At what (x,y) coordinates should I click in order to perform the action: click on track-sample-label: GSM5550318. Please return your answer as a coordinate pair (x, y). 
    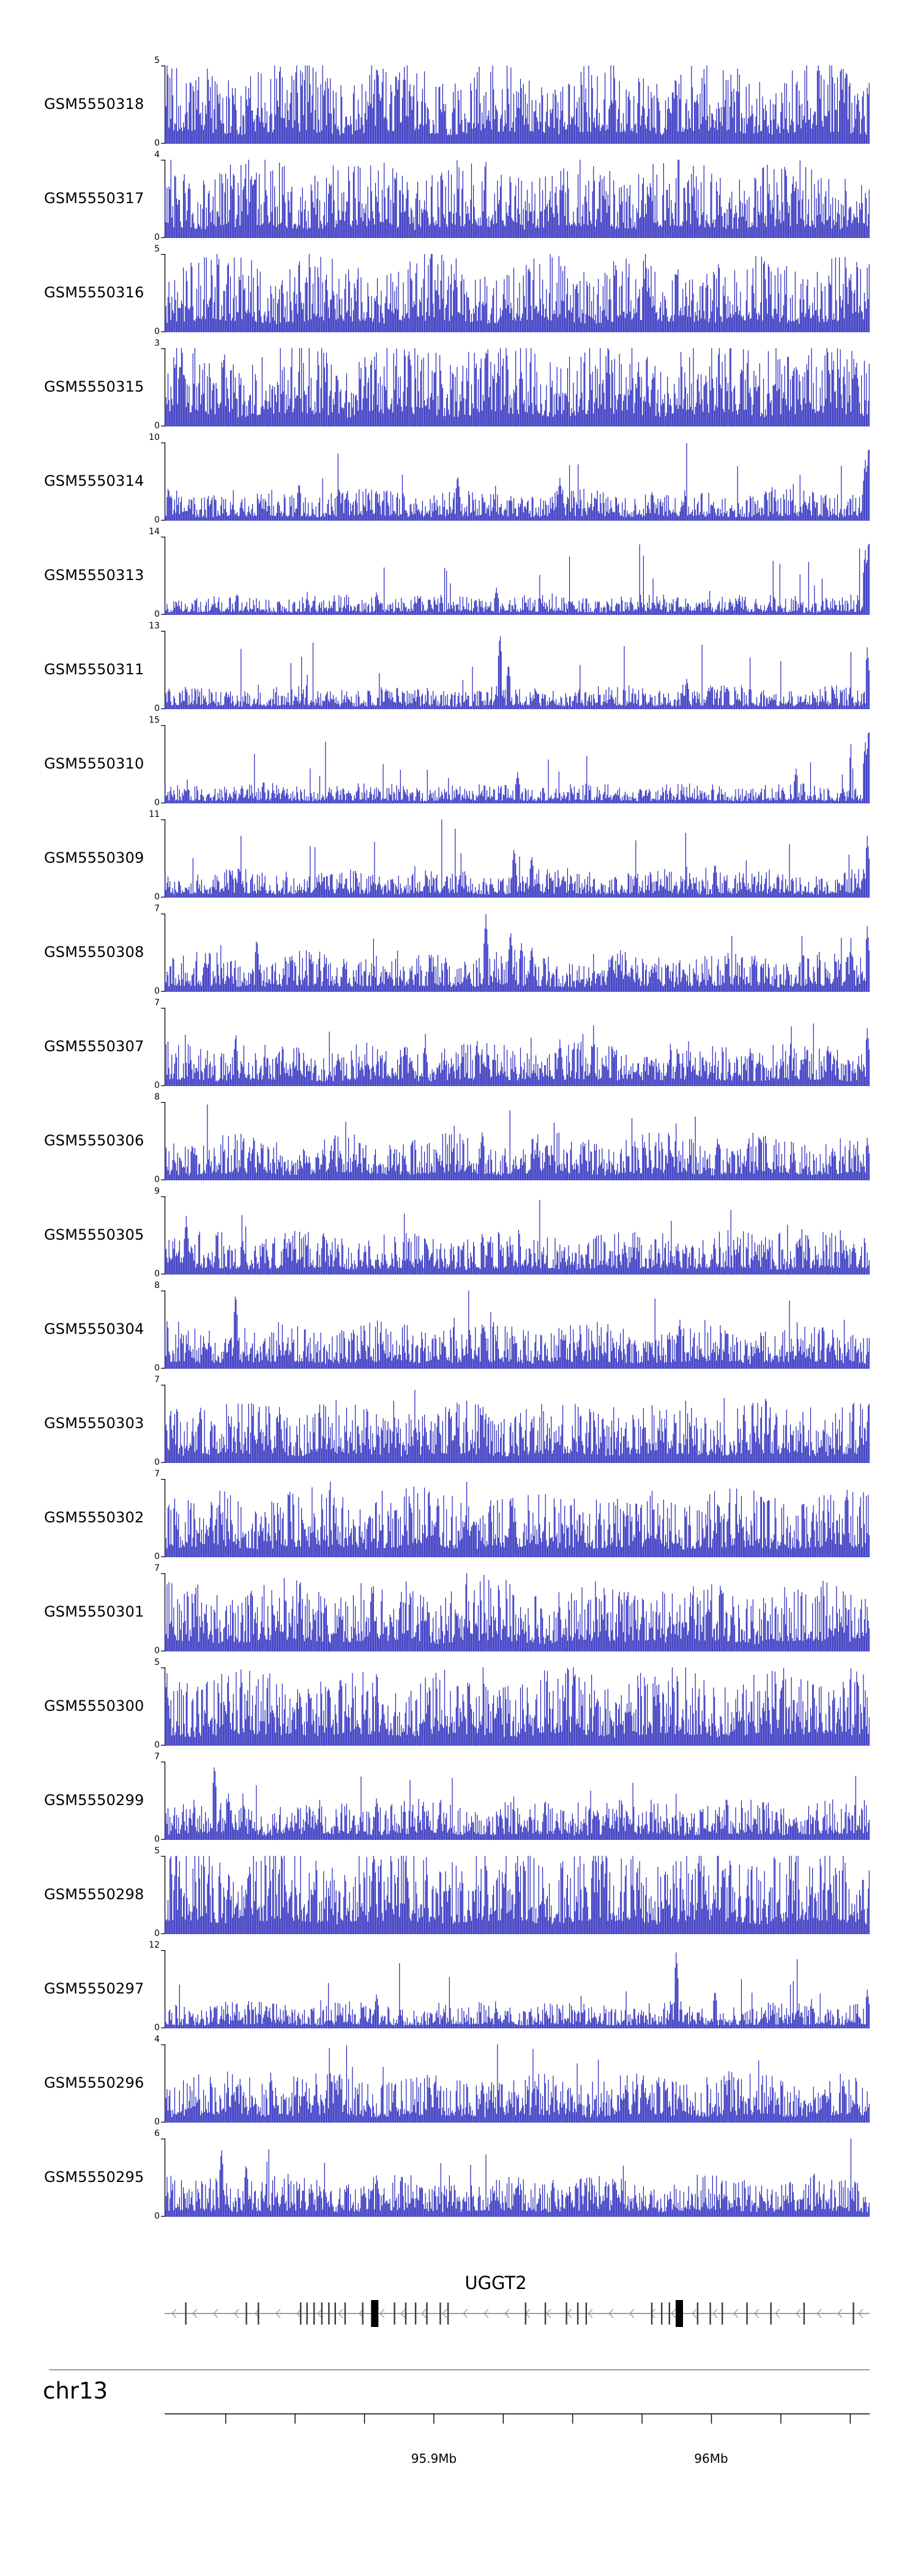
    Looking at the image, I should click on (94, 104).